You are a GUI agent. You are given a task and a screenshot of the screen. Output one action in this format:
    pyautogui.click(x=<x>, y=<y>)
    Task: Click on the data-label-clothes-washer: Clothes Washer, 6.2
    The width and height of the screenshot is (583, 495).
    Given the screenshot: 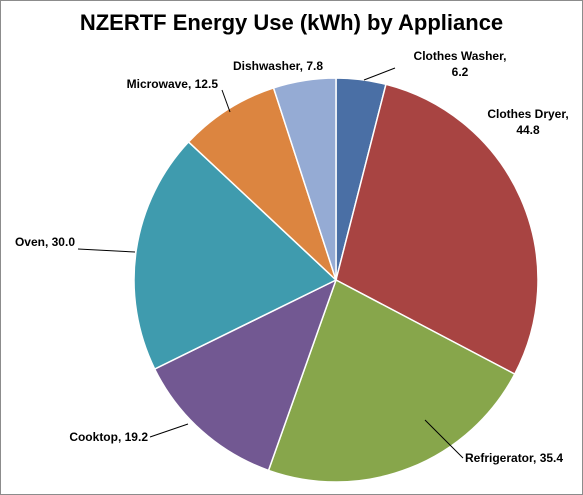 What is the action you would take?
    pyautogui.click(x=460, y=64)
    